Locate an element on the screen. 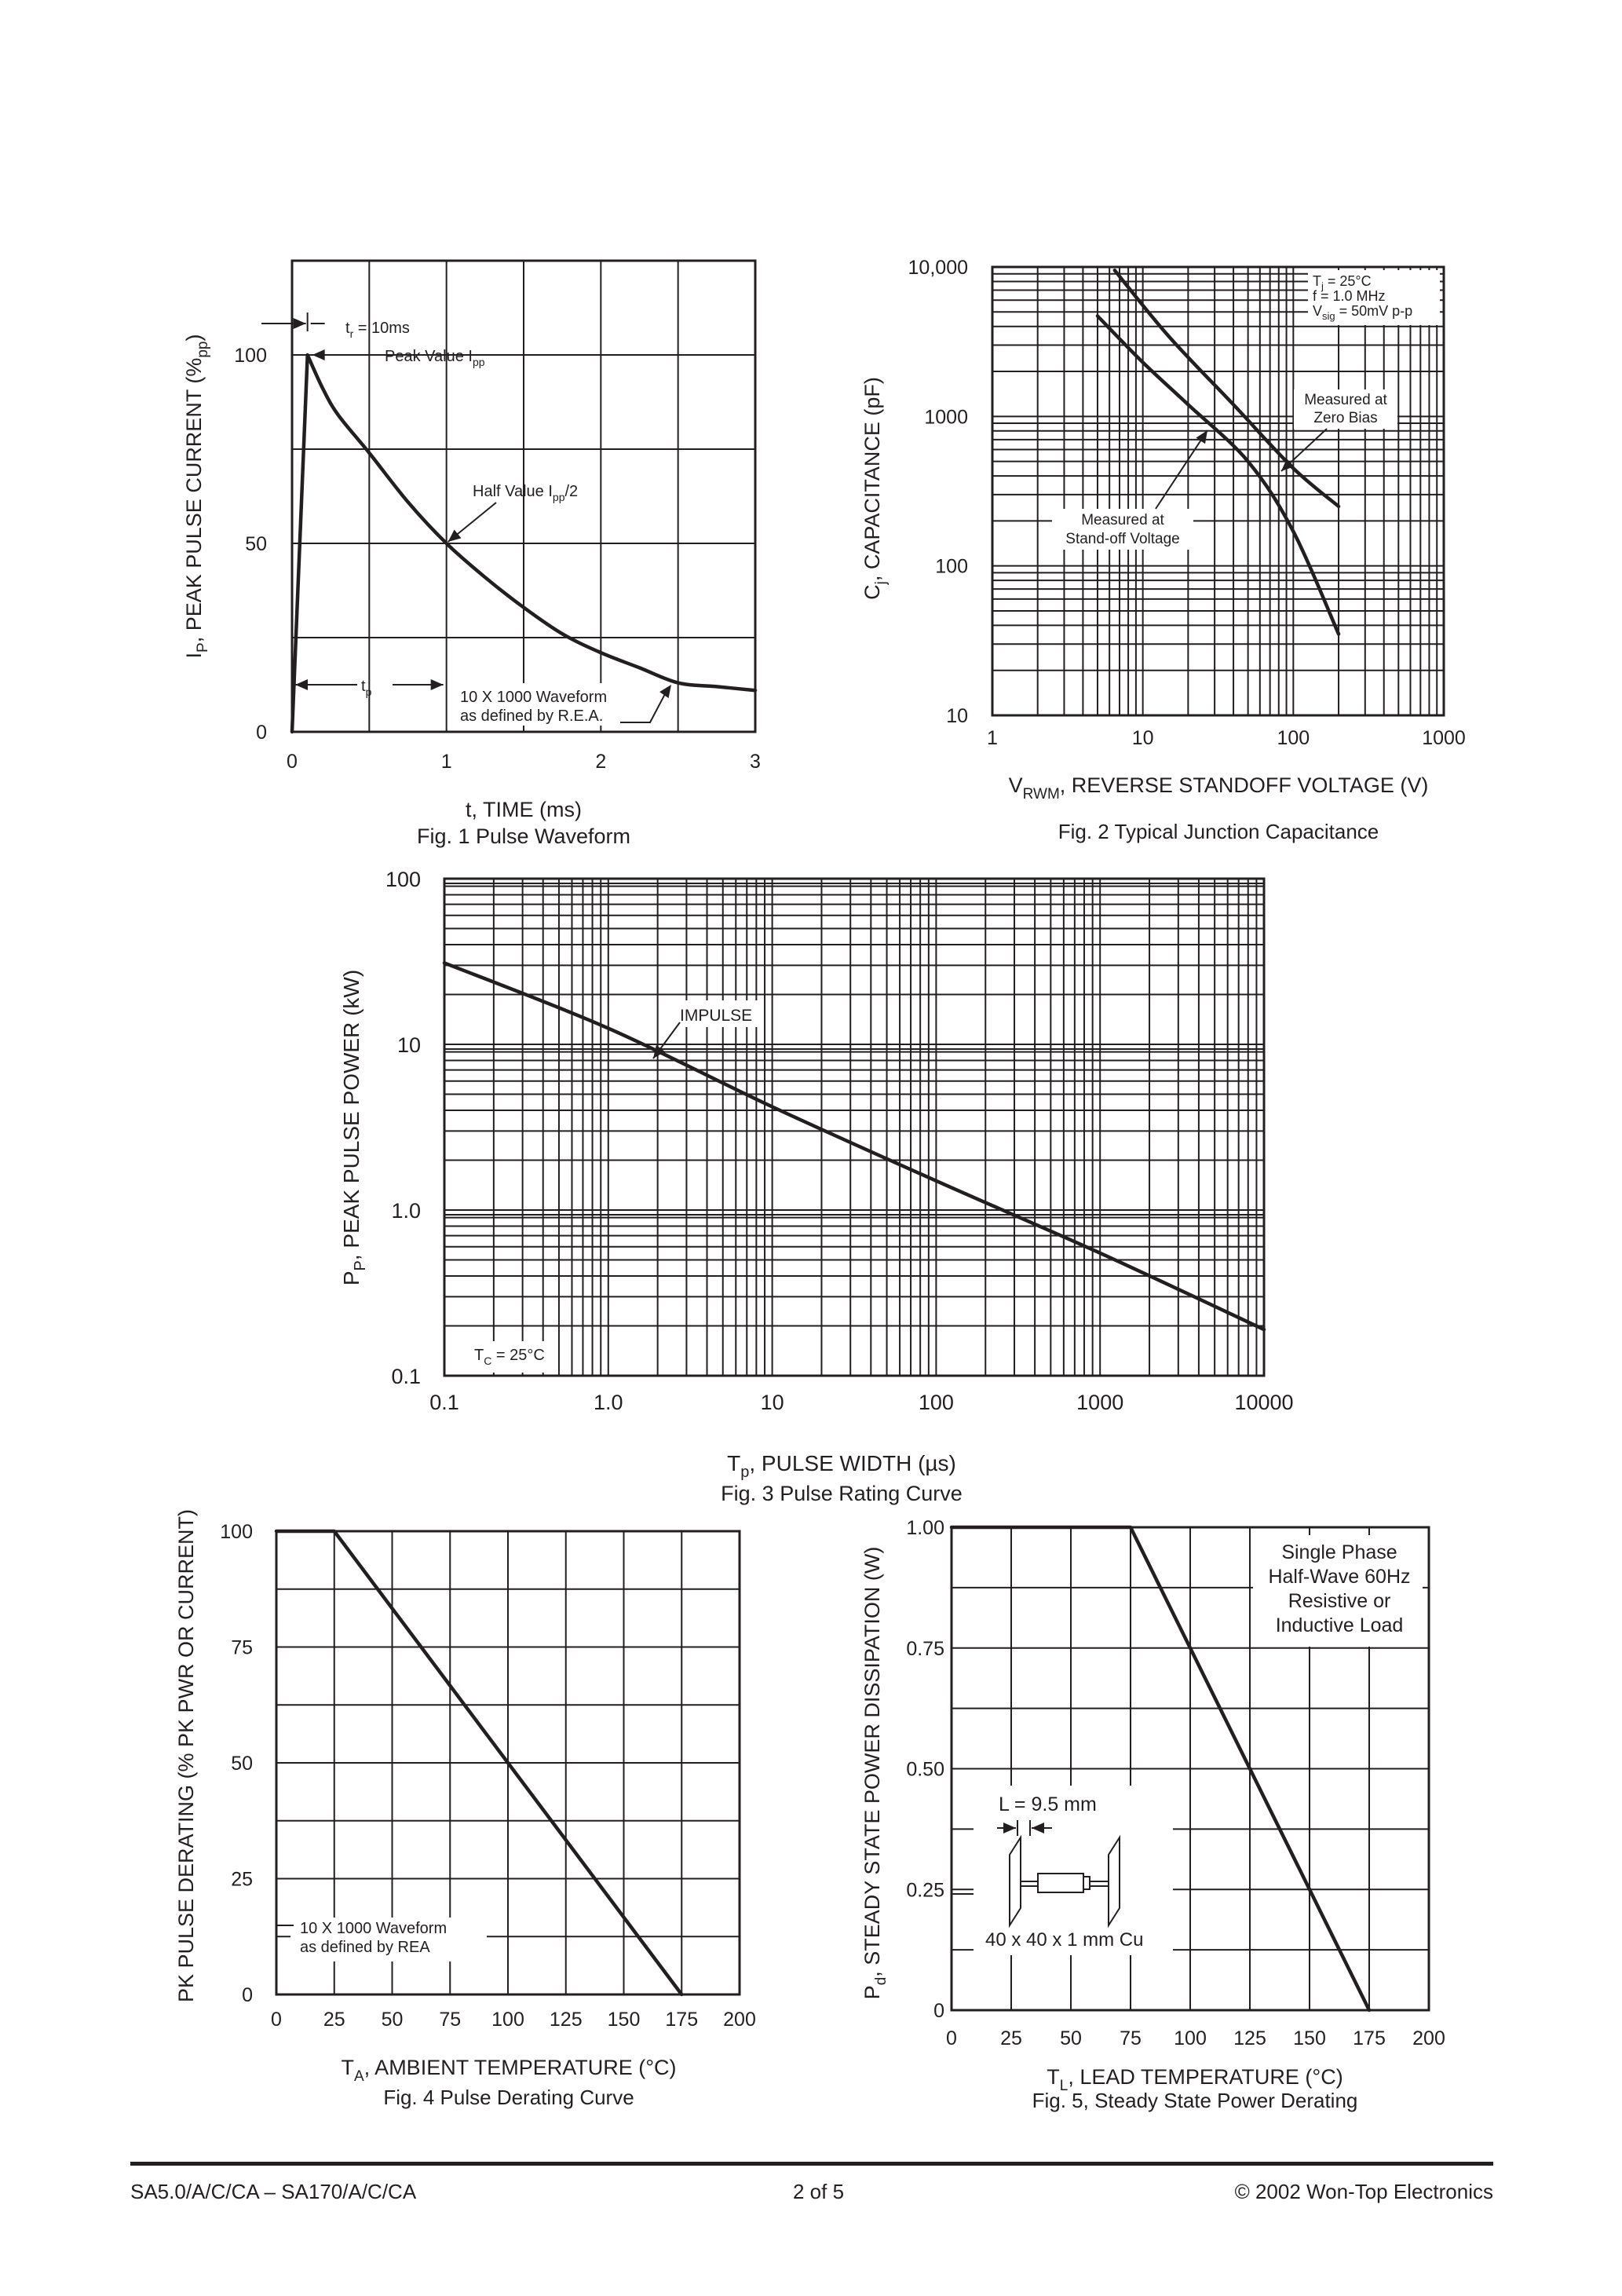  fig5-x-tick-label: 0 is located at coordinates (951, 2038).